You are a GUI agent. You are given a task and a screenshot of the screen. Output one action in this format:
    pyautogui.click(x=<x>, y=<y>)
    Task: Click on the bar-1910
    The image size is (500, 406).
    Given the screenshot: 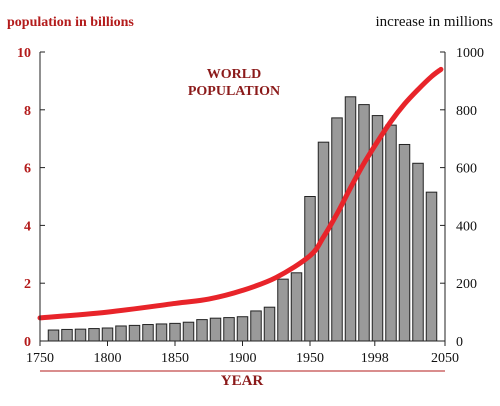 What is the action you would take?
    pyautogui.click(x=256, y=326)
    